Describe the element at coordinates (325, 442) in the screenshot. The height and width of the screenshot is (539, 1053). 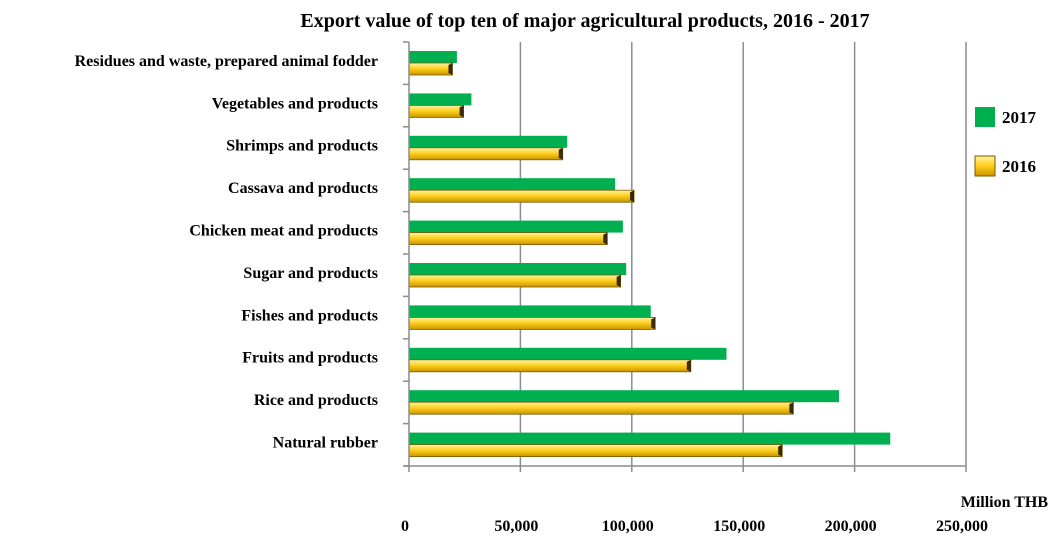
I see `category-label: Natural rubber` at that location.